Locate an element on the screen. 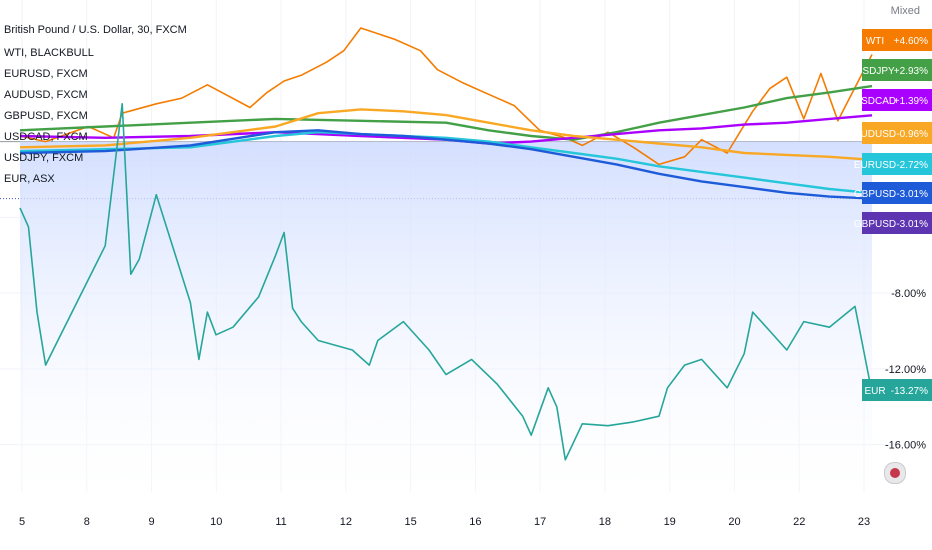 Image resolution: width=932 pixels, height=550 pixels. badge-usdjpy is located at coordinates (897, 70).